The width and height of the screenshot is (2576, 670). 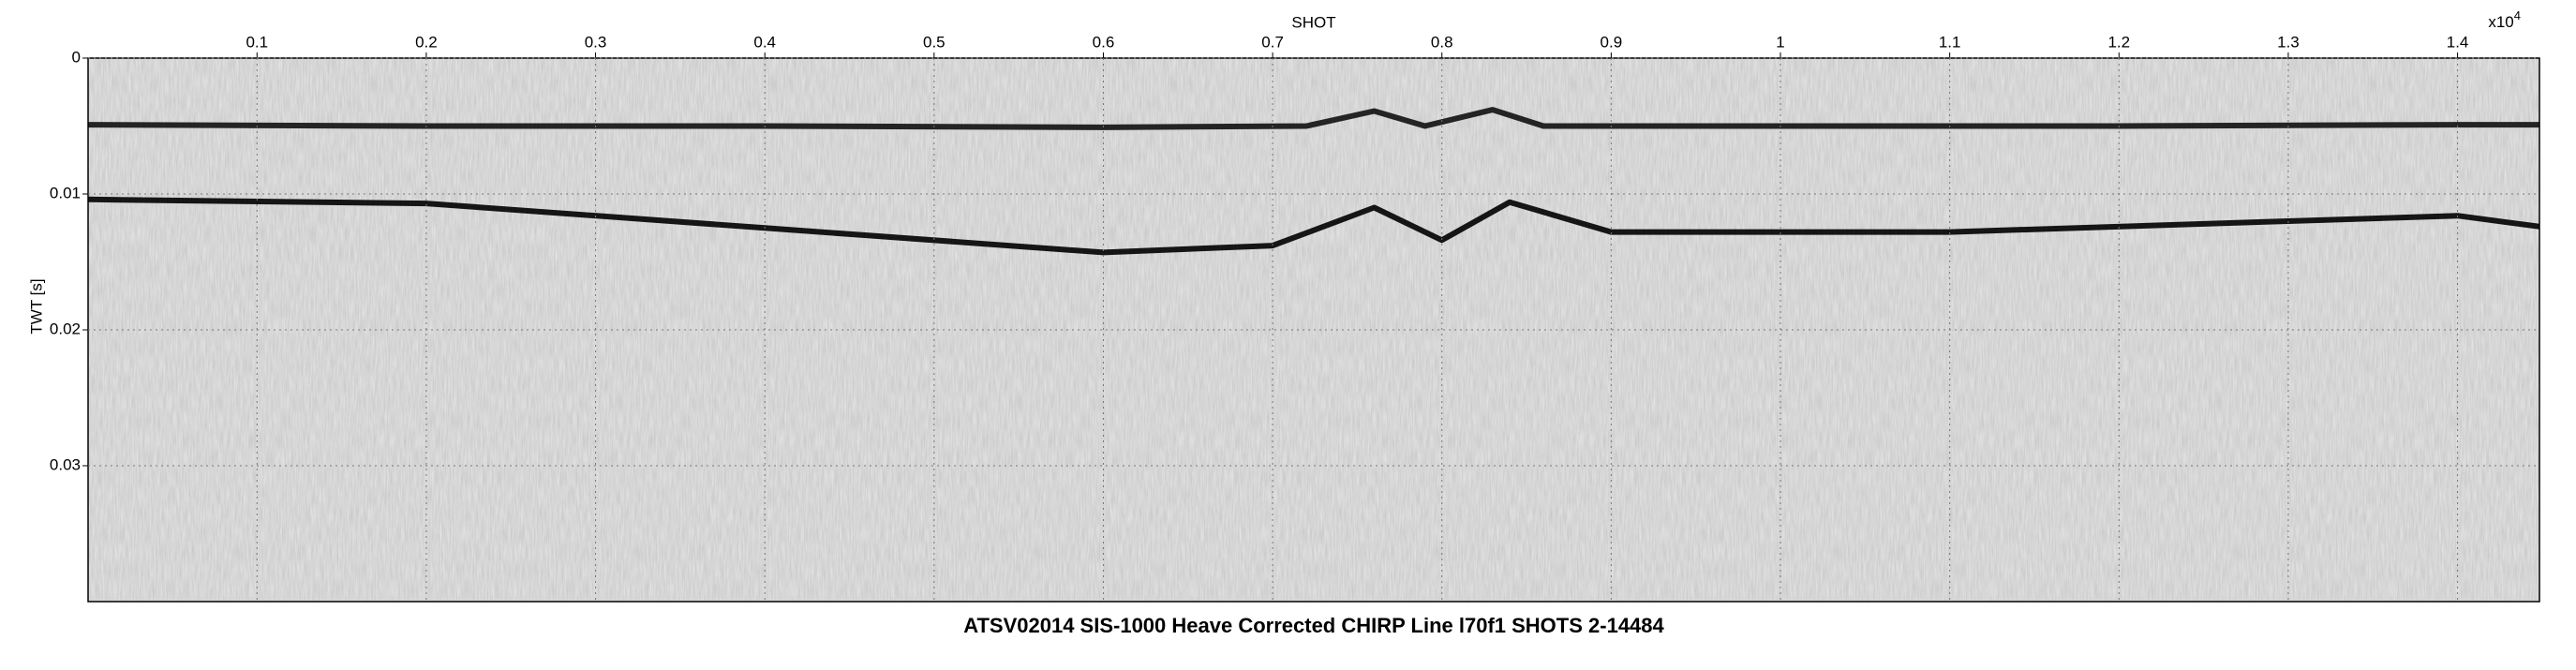 What do you see at coordinates (65, 329) in the screenshot?
I see `y-tick-label: 0.02` at bounding box center [65, 329].